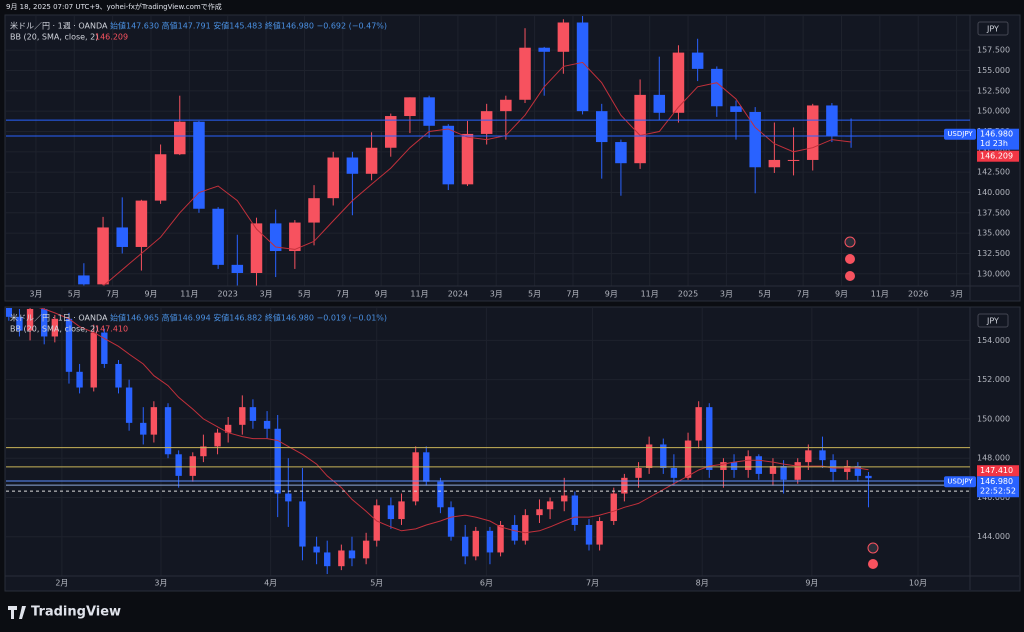  What do you see at coordinates (992, 29) in the screenshot?
I see `currency-label: JPY` at bounding box center [992, 29].